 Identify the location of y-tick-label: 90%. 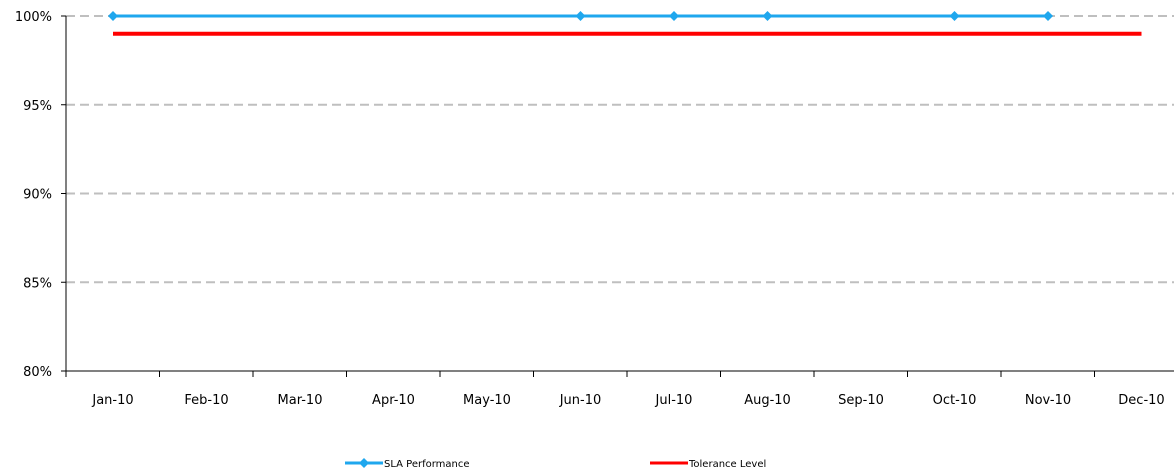
(37, 195).